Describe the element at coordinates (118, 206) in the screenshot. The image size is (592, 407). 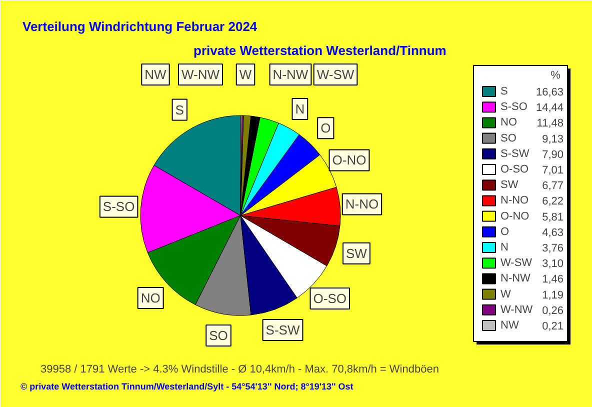
I see `slice-label: S-SO` at that location.